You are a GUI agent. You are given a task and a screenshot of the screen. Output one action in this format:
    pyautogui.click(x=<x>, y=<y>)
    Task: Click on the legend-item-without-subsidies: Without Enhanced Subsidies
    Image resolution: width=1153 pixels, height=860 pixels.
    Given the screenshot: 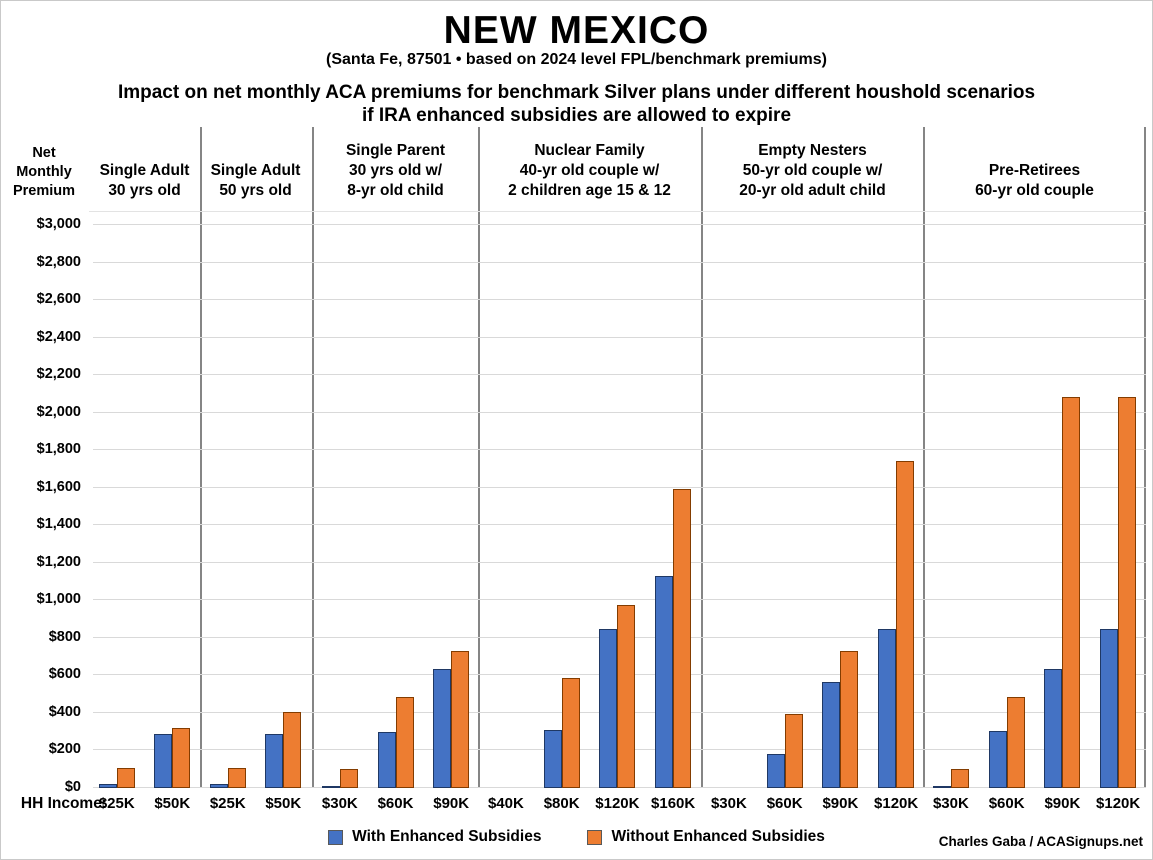 What is the action you would take?
    pyautogui.click(x=706, y=837)
    